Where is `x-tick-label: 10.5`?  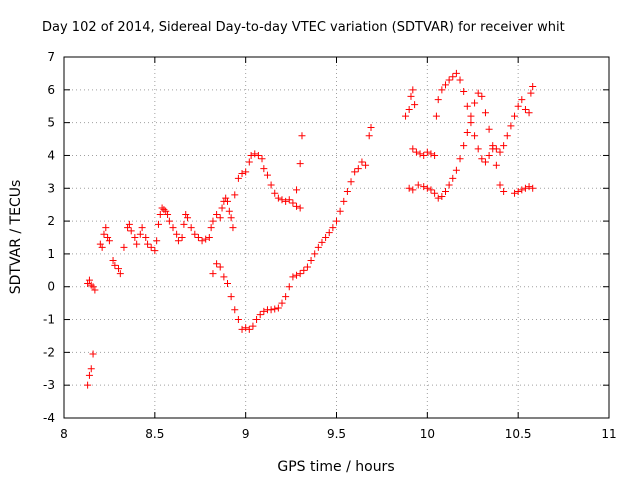
x-tick-label: 10.5 is located at coordinates (518, 434).